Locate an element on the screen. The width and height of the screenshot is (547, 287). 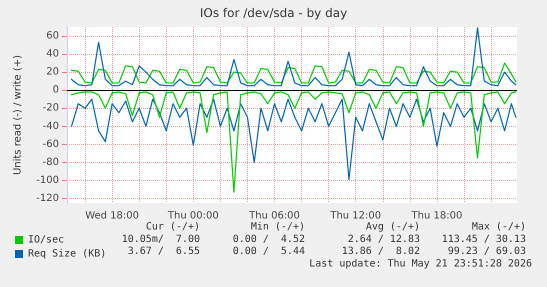
text: Max (-/+) is located at coordinates (499, 227).